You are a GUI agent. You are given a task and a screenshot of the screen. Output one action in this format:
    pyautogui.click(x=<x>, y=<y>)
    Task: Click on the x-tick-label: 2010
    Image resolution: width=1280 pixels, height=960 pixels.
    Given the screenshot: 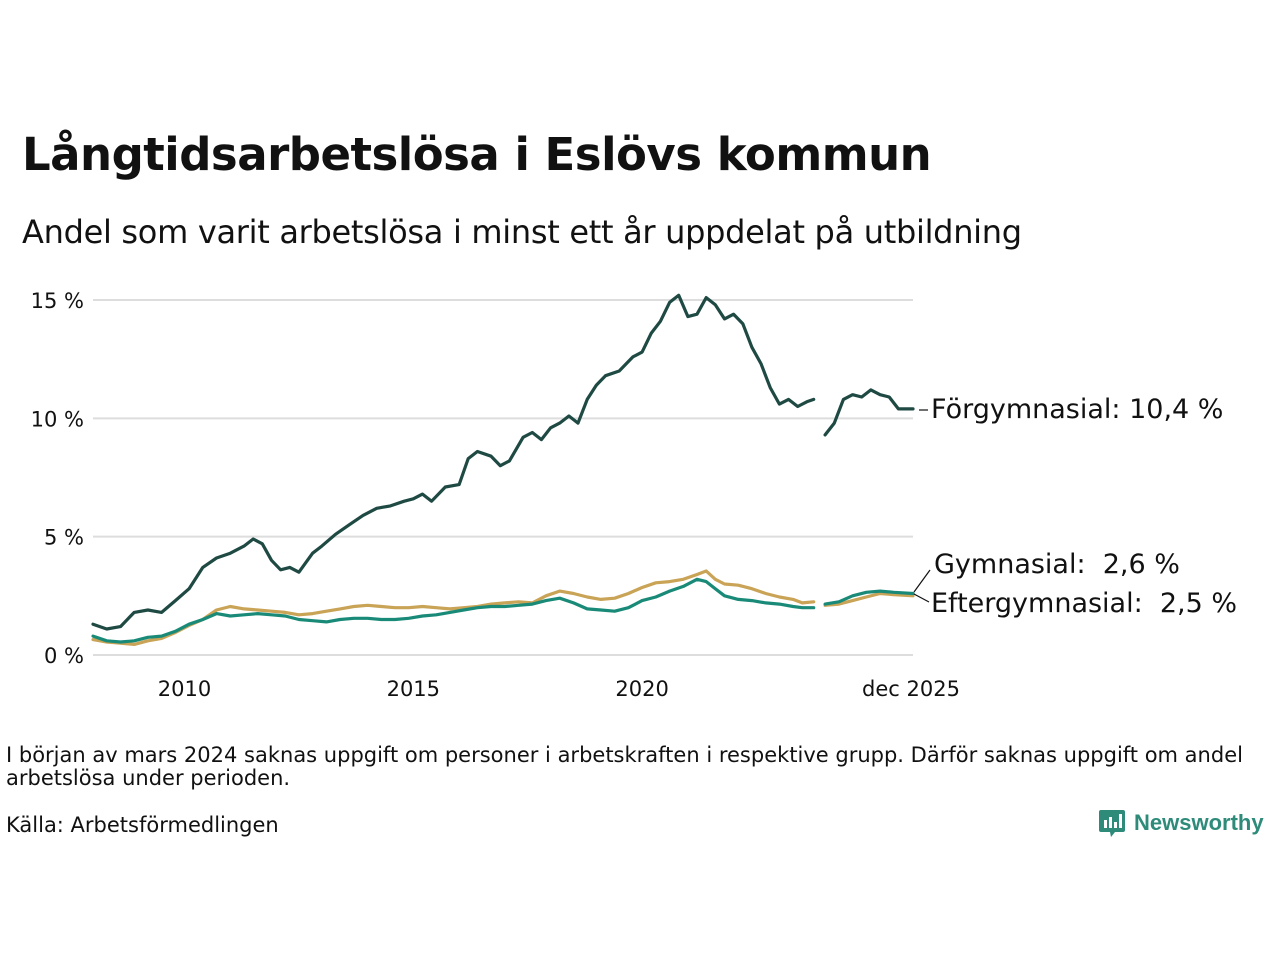 What is the action you would take?
    pyautogui.click(x=184, y=689)
    